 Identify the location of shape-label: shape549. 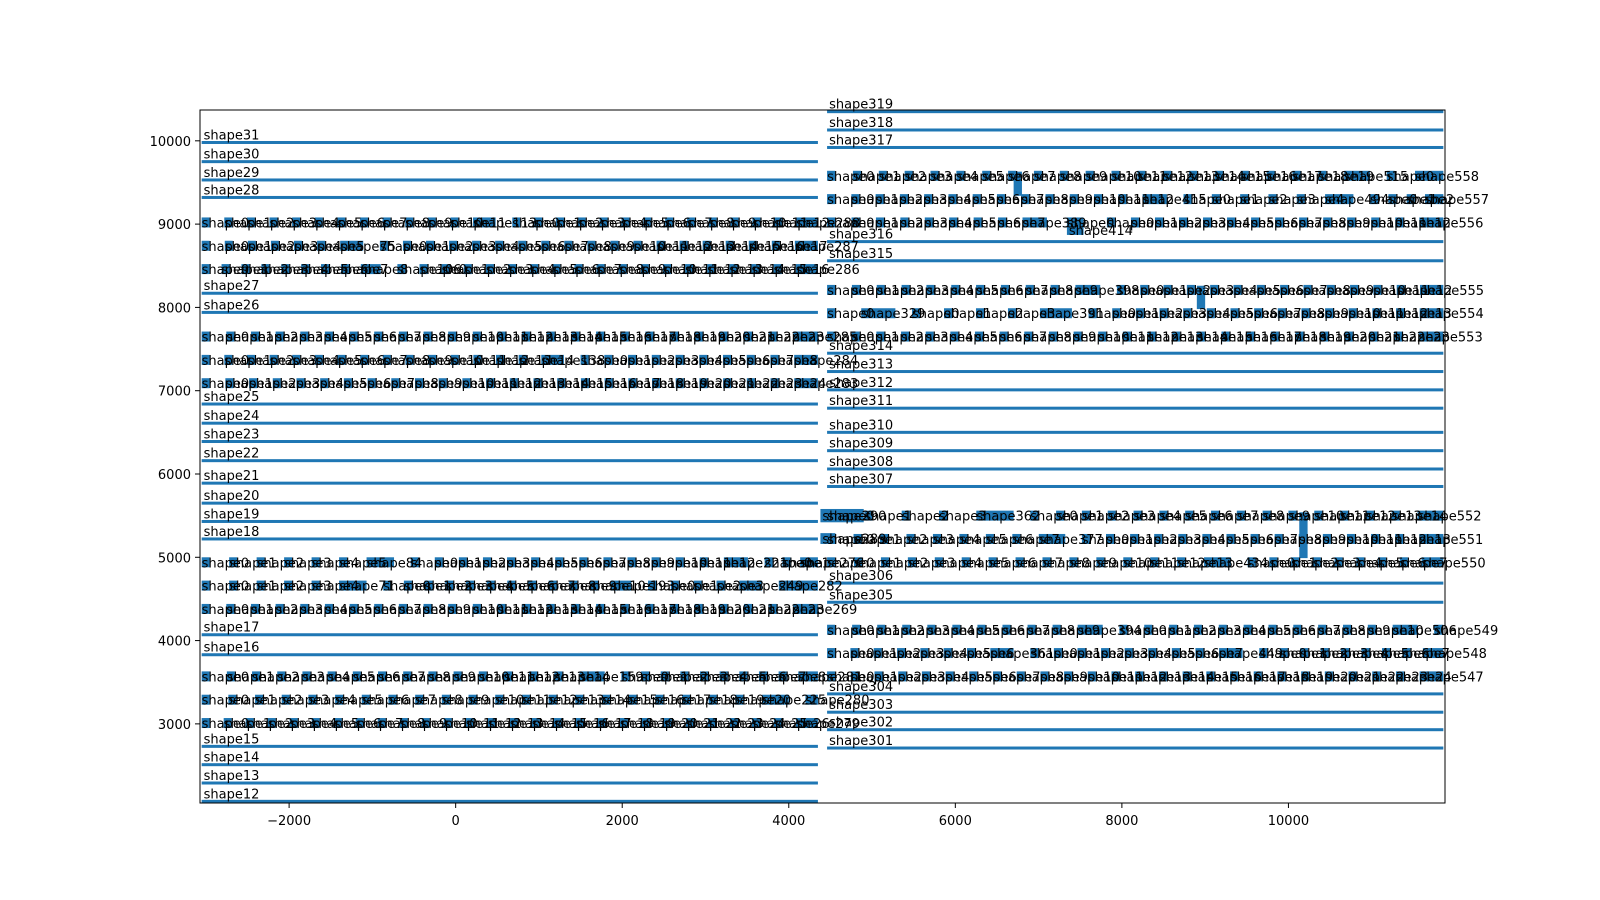
(1466, 631).